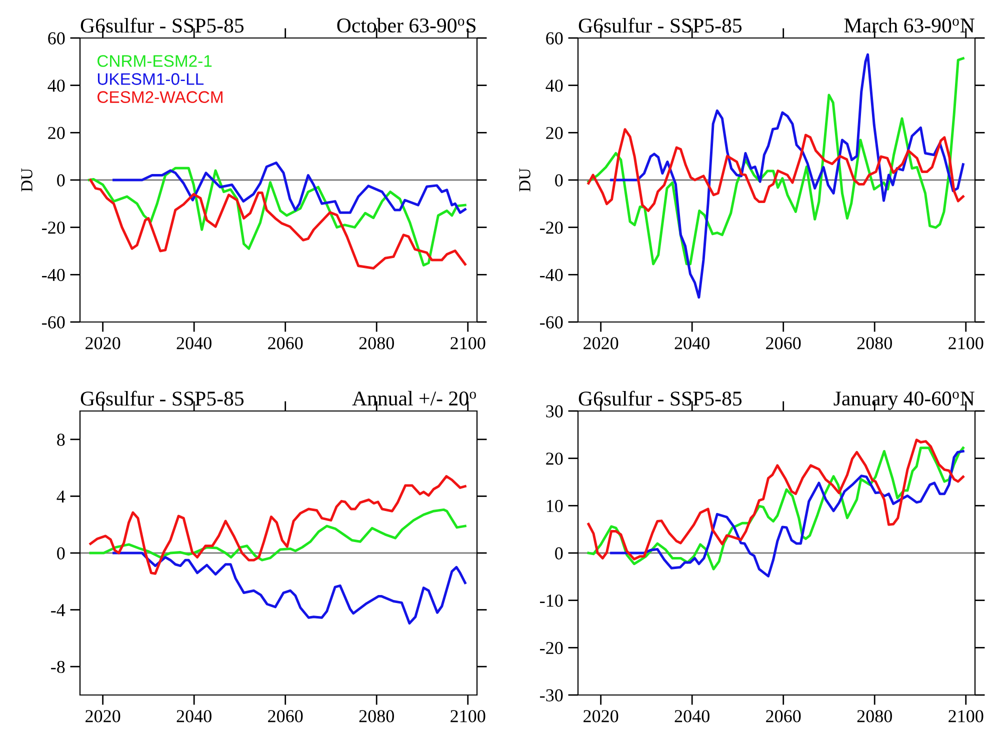  What do you see at coordinates (151, 79) in the screenshot?
I see `text: UKESM1-0-LL` at bounding box center [151, 79].